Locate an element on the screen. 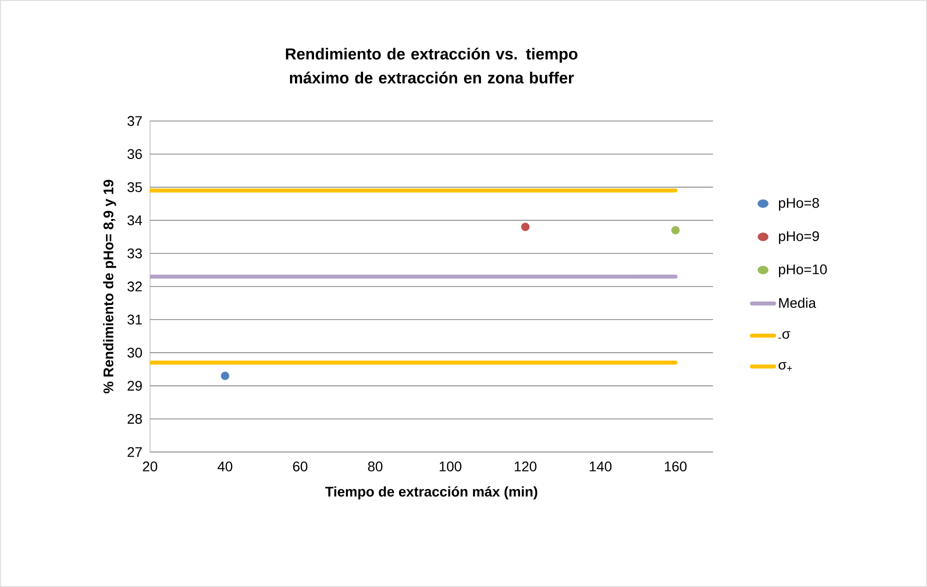 Image resolution: width=927 pixels, height=587 pixels. y-tick-label: 33 is located at coordinates (135, 253).